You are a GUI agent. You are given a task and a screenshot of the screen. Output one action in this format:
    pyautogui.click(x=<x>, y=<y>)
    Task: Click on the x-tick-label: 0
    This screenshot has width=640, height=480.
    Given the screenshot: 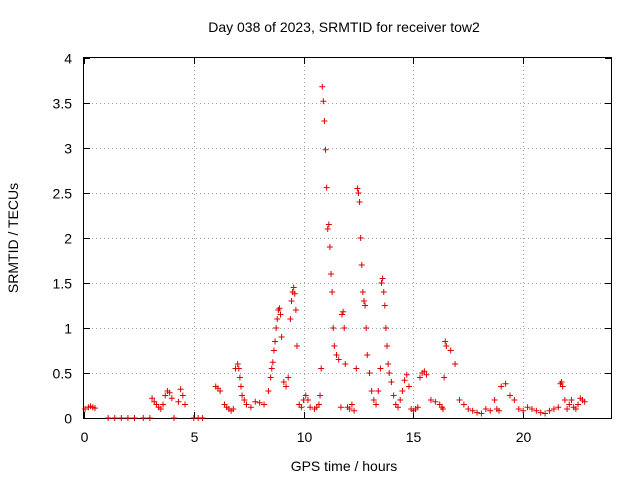 What is the action you would take?
    pyautogui.click(x=85, y=437)
    